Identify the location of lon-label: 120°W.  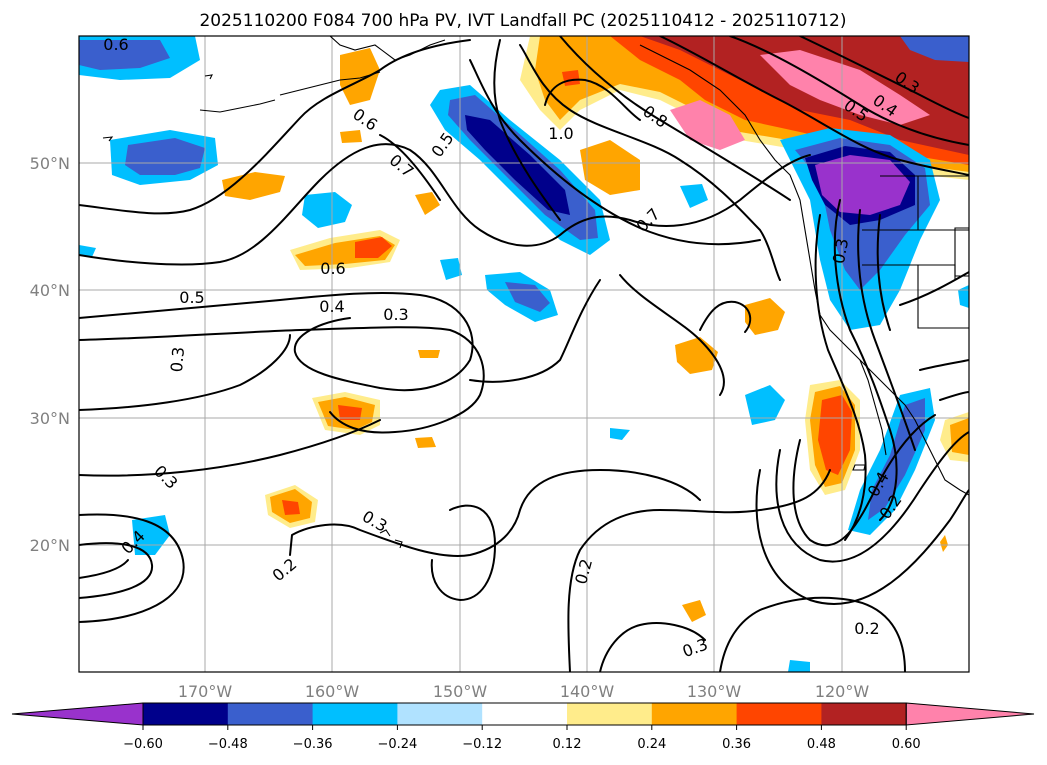
(842, 691).